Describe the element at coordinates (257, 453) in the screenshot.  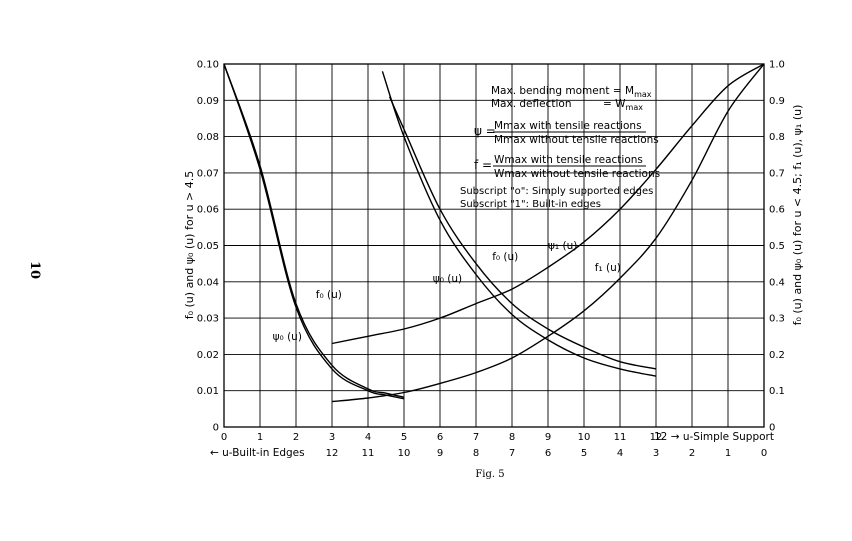
I see `x-axis-built-in-edges-label: ← u-Built-in Edges` at that location.